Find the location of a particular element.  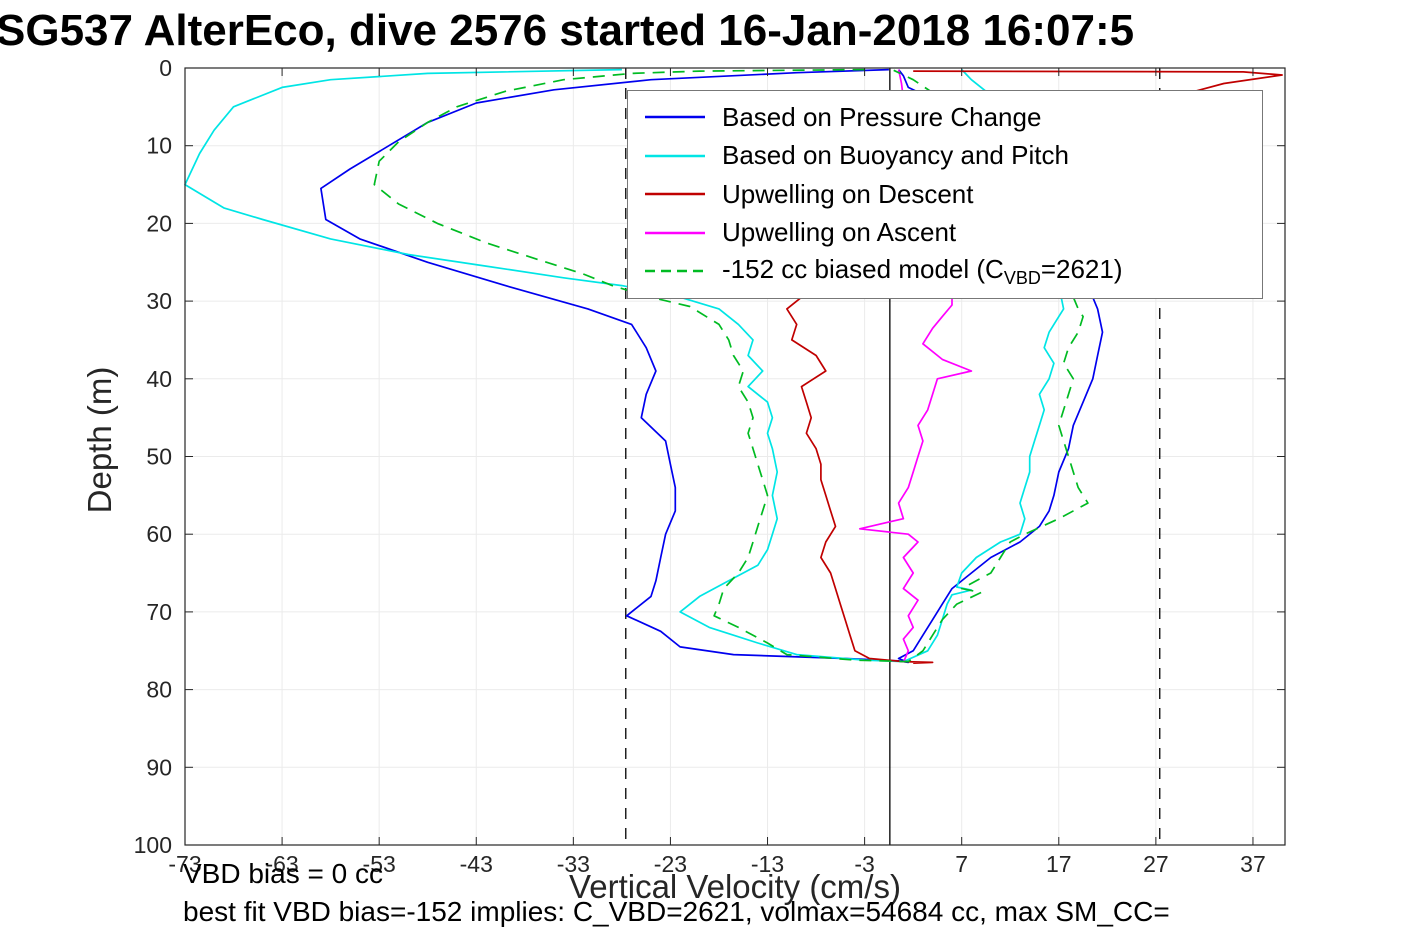

x-tick-label: -63 is located at coordinates (281, 864).